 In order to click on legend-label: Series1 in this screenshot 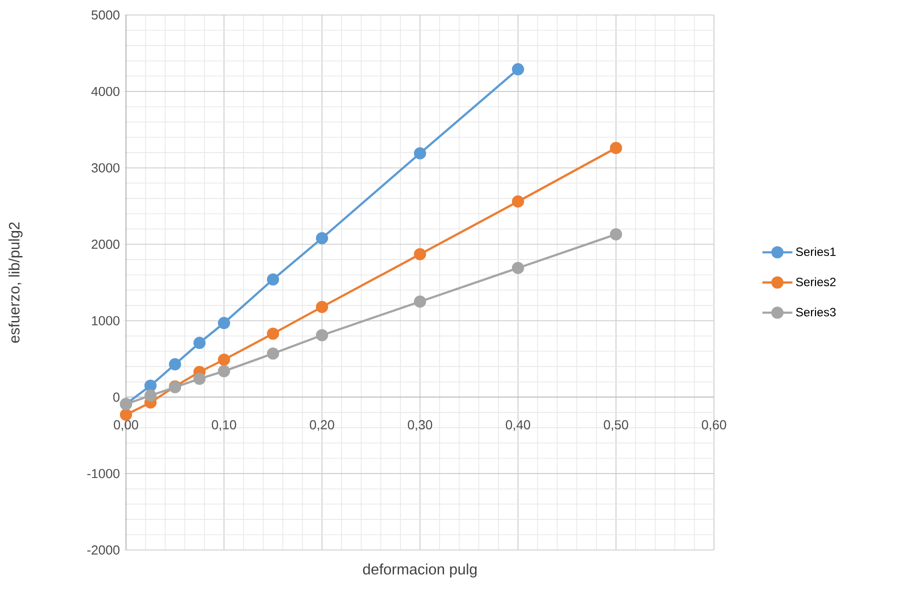, I will do `click(816, 251)`.